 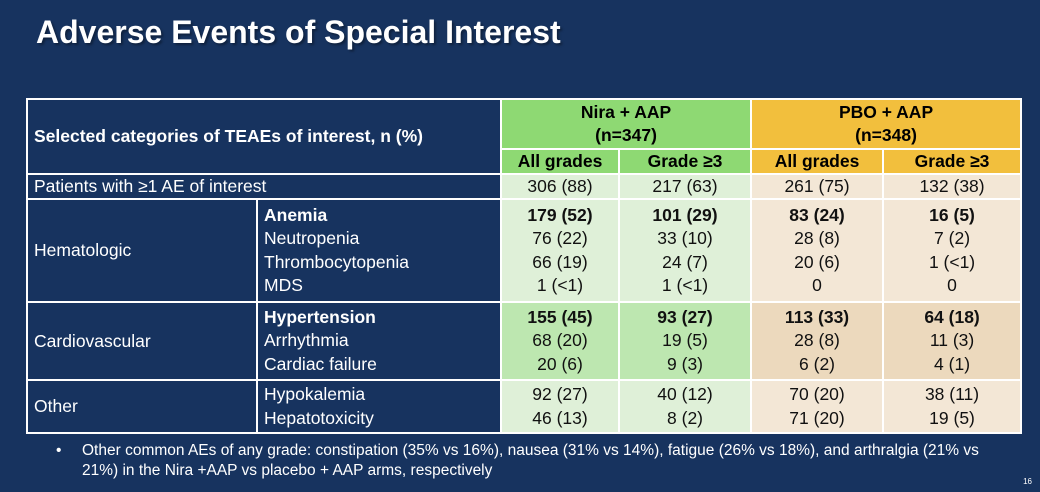 I want to click on cell-value: 24 (7), so click(x=685, y=261).